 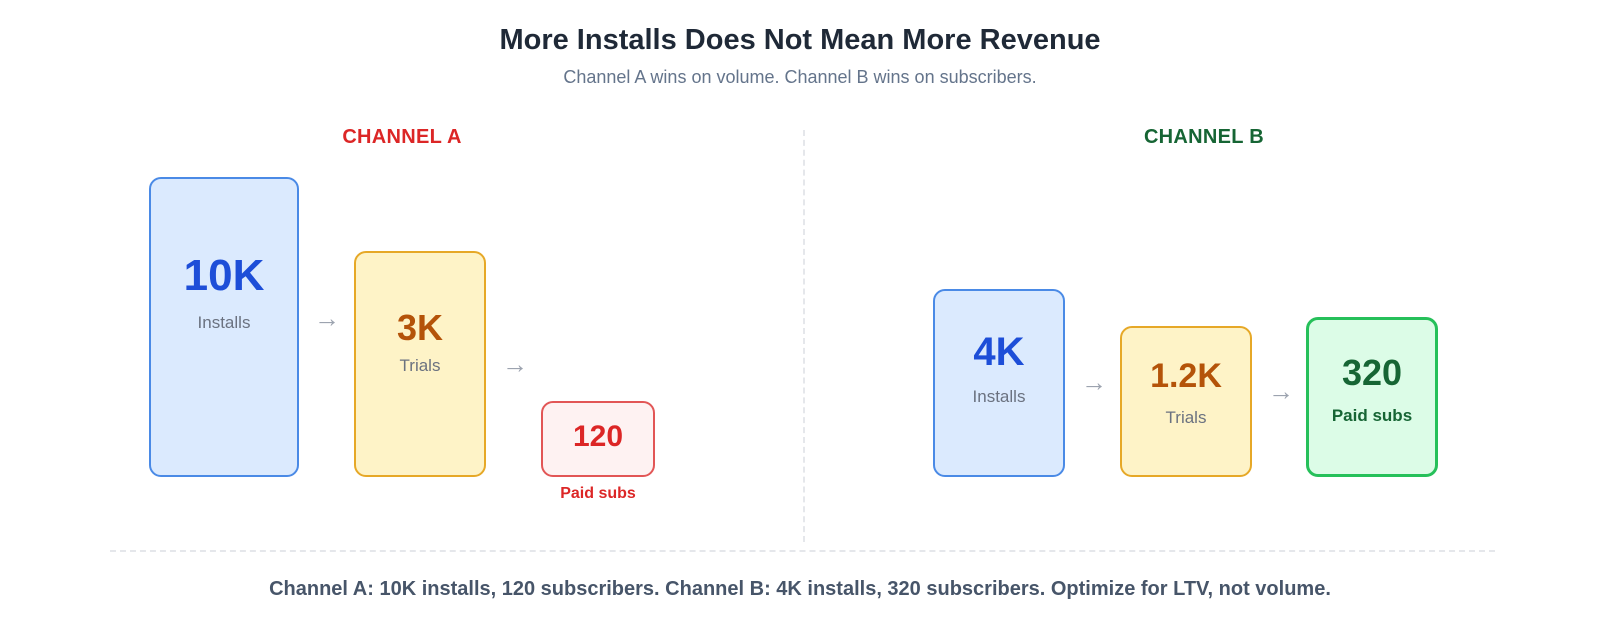 I want to click on channel-a-installs-box: 10K Installs, so click(x=224, y=327).